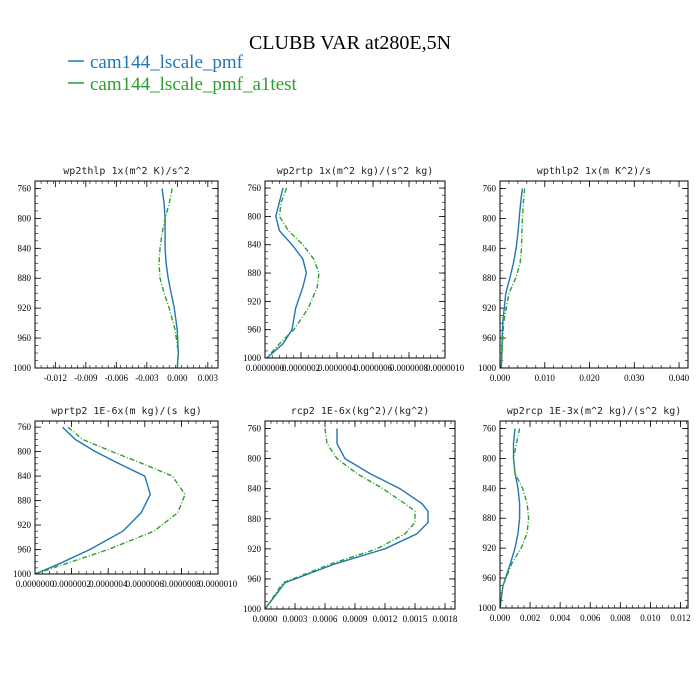 The height and width of the screenshot is (700, 700). Describe the element at coordinates (86, 378) in the screenshot. I see `x-tick-label: -0.009` at that location.